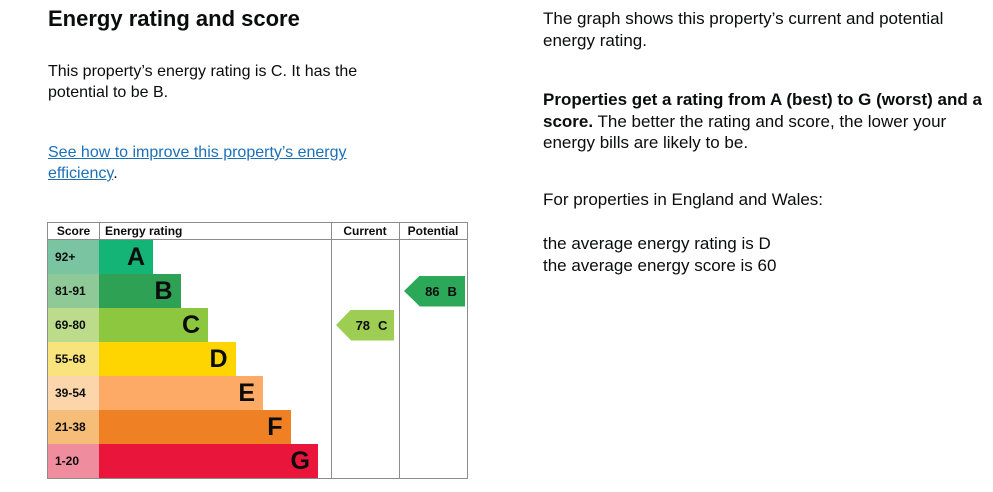  I want to click on epc-band-bar-d: D, so click(167, 359).